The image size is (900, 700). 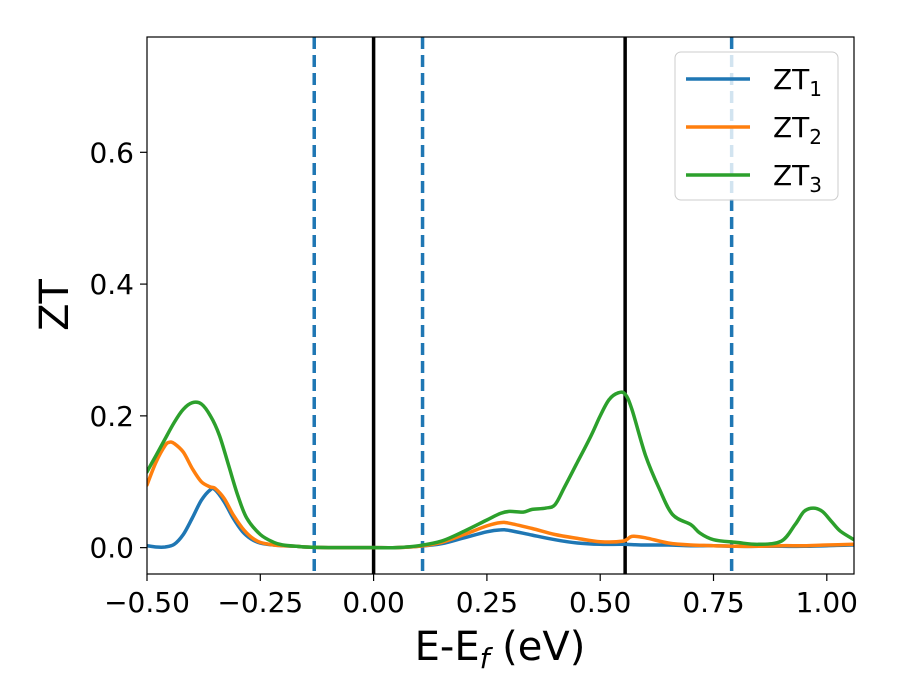 I want to click on legend: ZT1 ZT2 ZT3, so click(x=756, y=126).